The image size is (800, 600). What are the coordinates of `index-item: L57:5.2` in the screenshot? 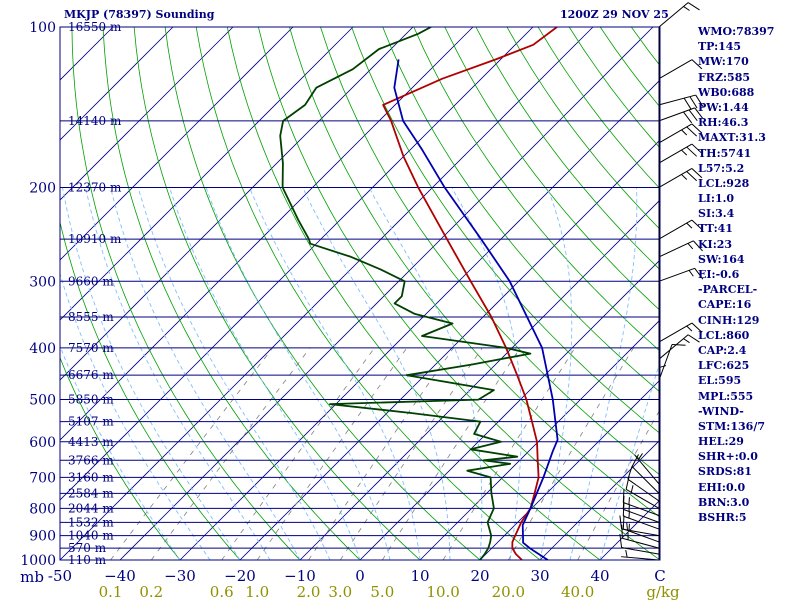 It's located at (721, 168).